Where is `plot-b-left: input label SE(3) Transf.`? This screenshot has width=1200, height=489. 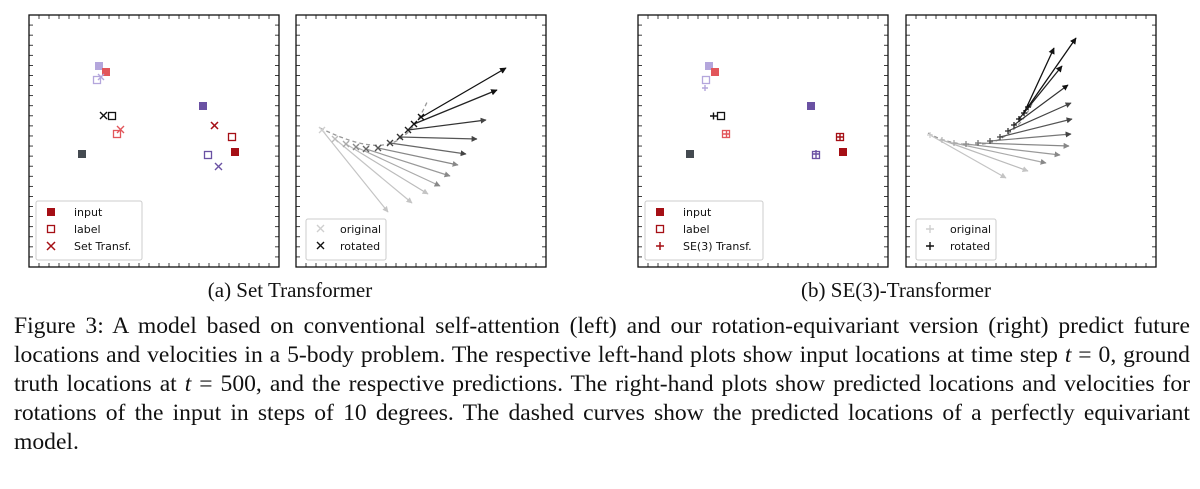 plot-b-left: input label SE(3) Transf. is located at coordinates (763, 141).